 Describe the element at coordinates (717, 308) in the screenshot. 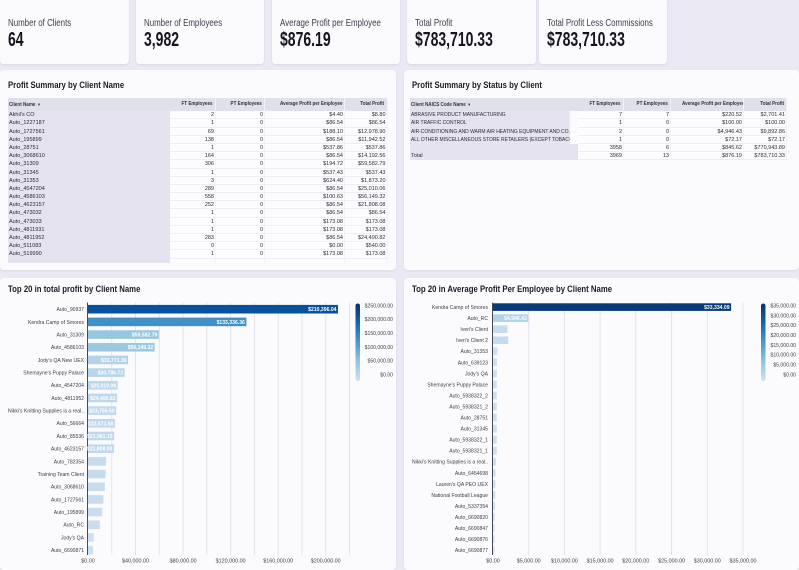

I see `svg-text: $33,334.09` at that location.